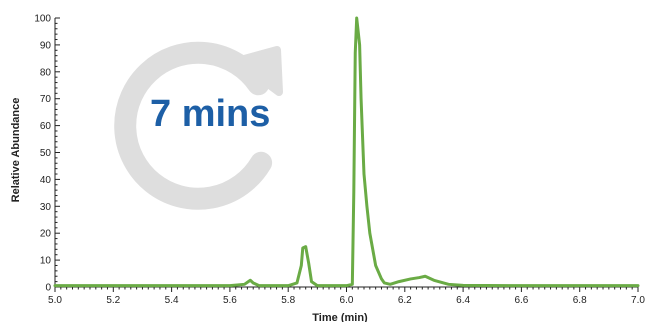  I want to click on y-tick-label: 60, so click(46, 126).